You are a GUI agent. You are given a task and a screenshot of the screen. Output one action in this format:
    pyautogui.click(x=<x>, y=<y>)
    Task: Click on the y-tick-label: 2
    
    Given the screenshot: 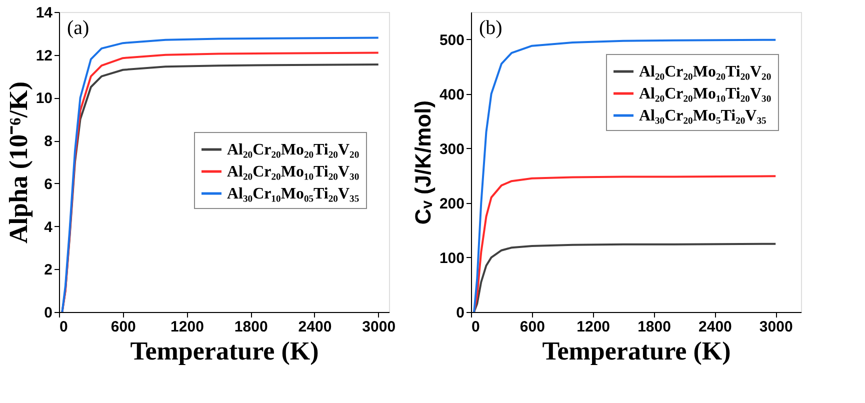 What is the action you would take?
    pyautogui.click(x=48, y=270)
    